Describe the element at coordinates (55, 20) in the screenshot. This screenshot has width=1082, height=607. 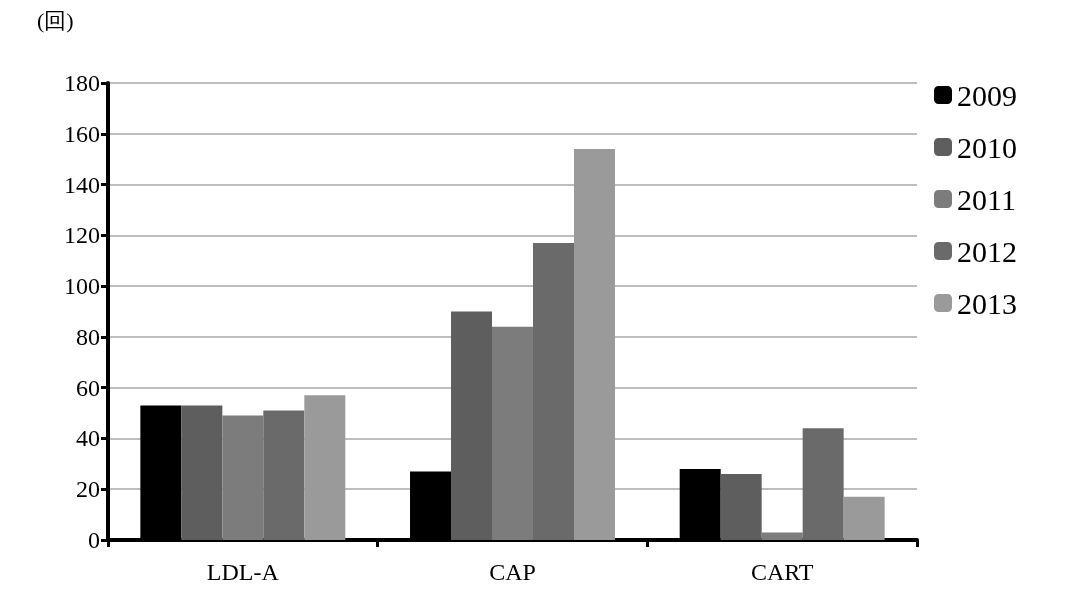
I see `chart-title: (回)` at that location.